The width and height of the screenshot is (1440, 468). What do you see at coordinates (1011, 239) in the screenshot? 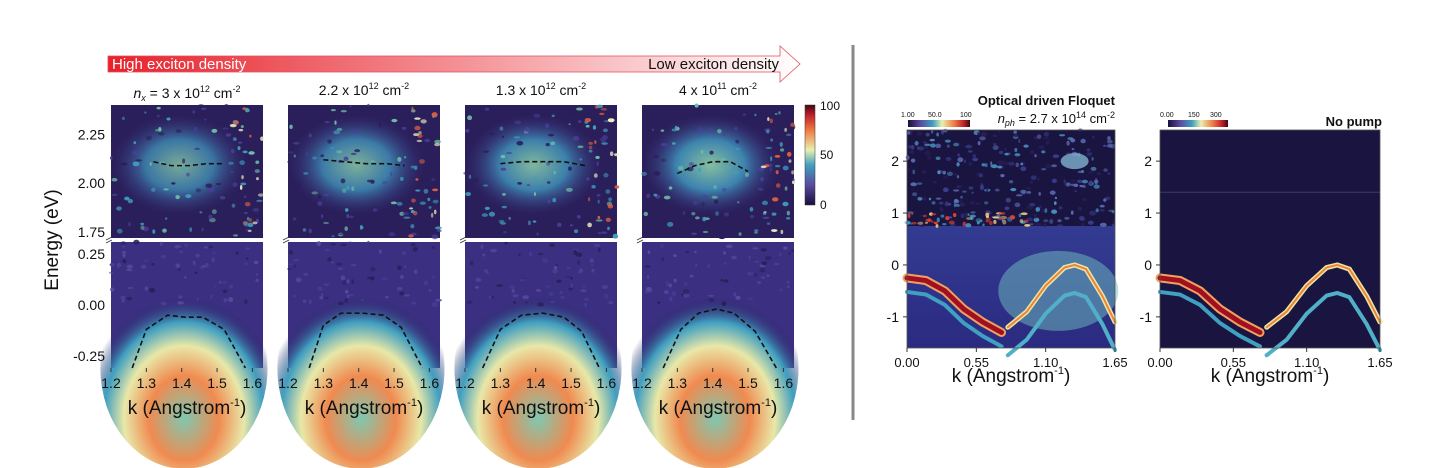
I see `plot-frame` at bounding box center [1011, 239].